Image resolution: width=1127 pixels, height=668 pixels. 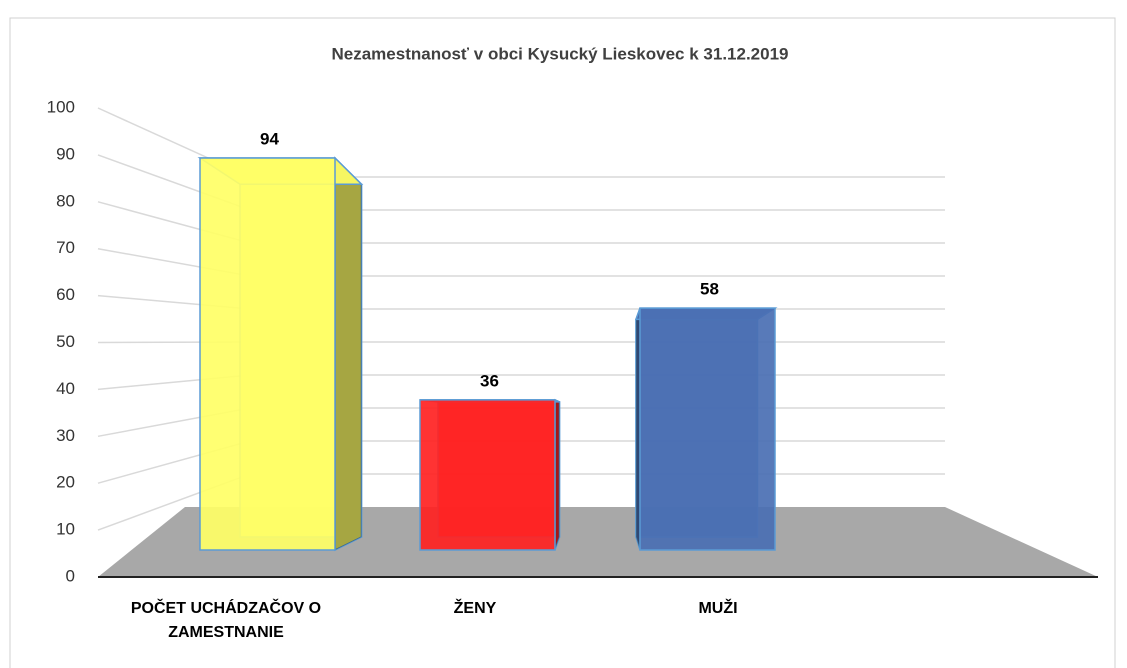 What do you see at coordinates (269, 139) in the screenshot?
I see `data-label: 94` at bounding box center [269, 139].